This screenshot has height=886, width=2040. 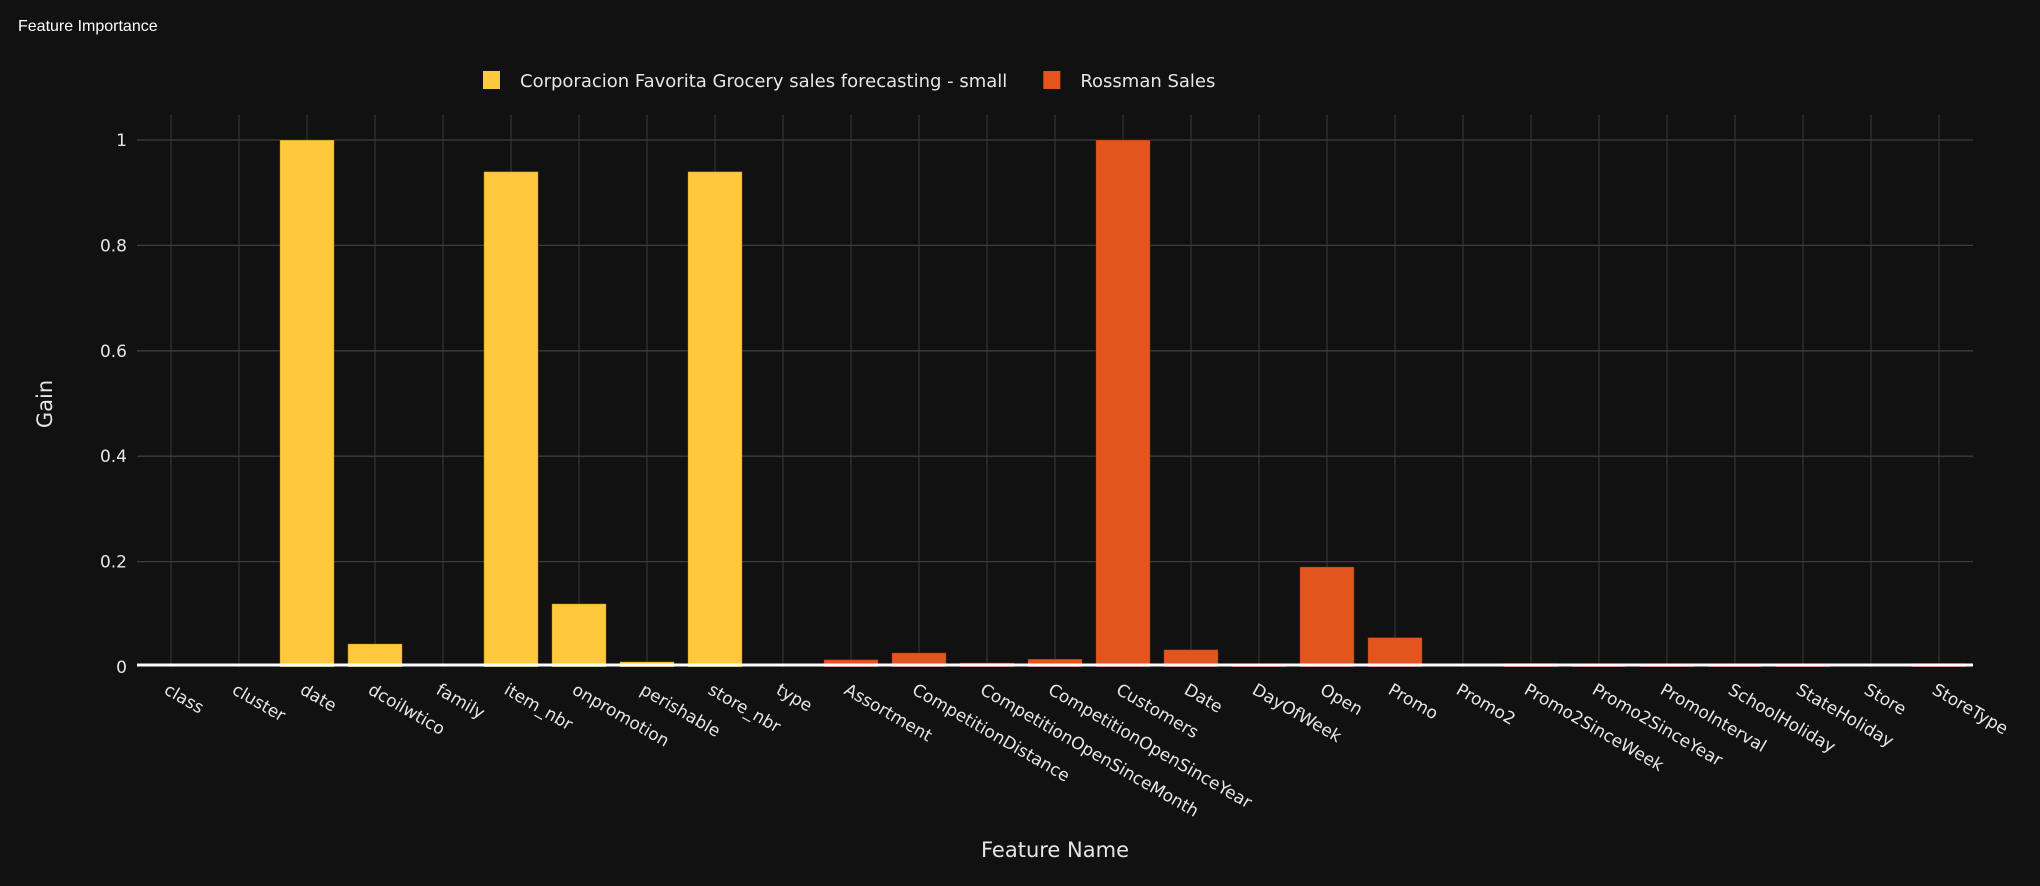 I want to click on x-tick-label: type, so click(x=794, y=698).